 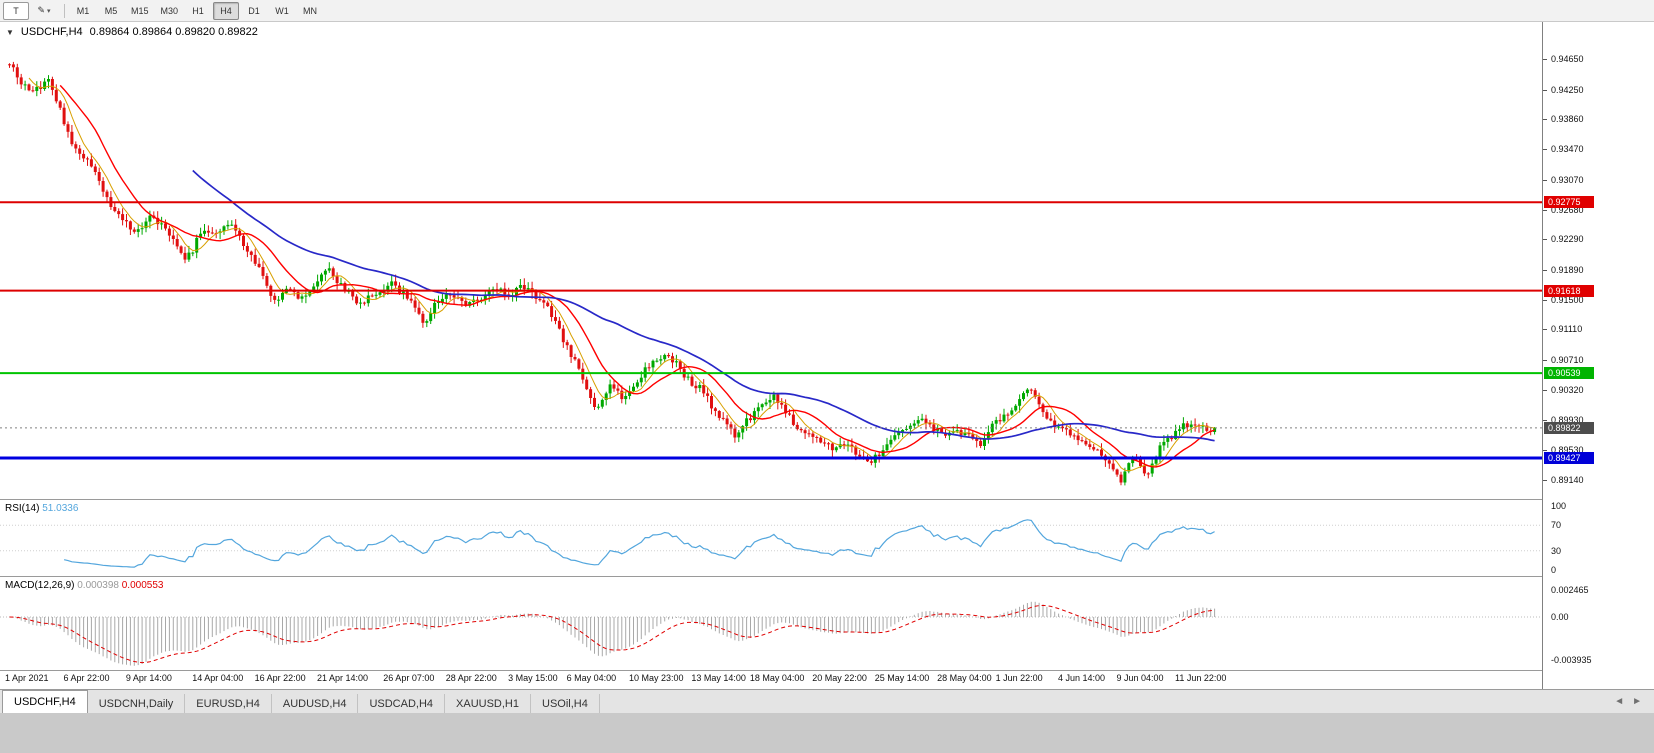 What do you see at coordinates (1567, 389) in the screenshot?
I see `y-axis-tick-label: 0.90320` at bounding box center [1567, 389].